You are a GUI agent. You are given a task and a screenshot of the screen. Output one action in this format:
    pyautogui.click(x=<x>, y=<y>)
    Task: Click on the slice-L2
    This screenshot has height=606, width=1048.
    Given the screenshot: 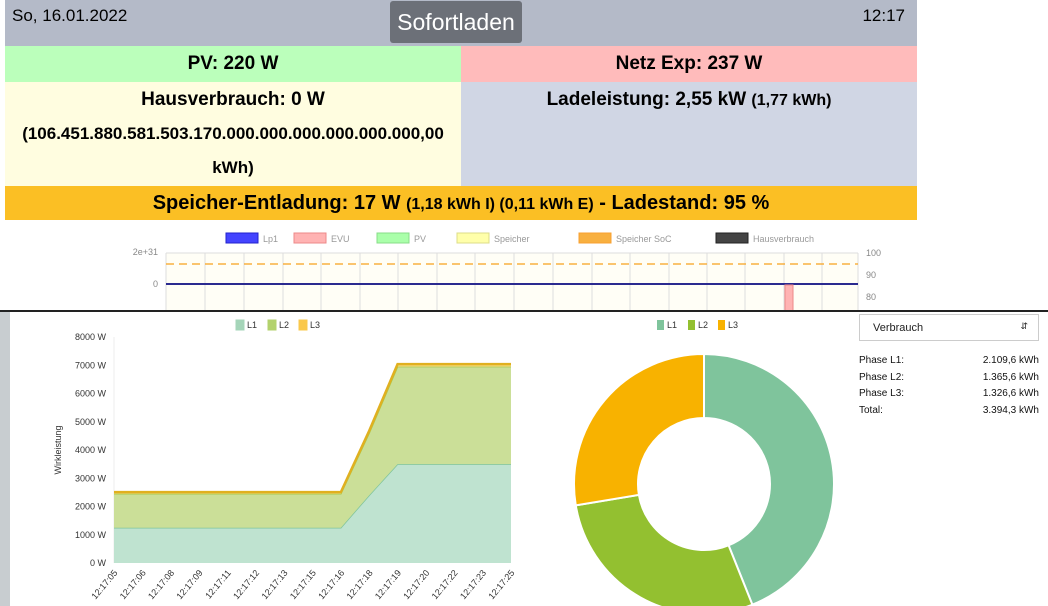 What is the action you would take?
    pyautogui.click(x=664, y=549)
    